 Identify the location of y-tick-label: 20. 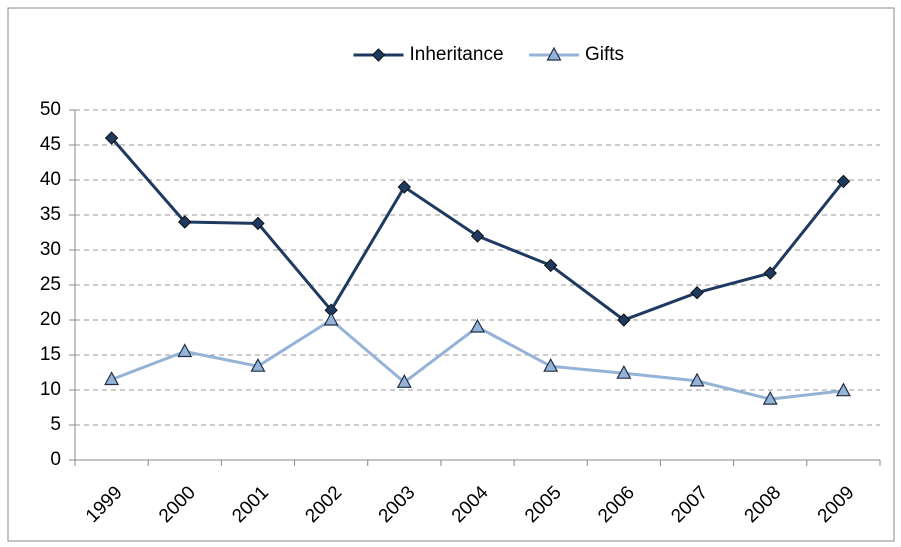
(50, 319).